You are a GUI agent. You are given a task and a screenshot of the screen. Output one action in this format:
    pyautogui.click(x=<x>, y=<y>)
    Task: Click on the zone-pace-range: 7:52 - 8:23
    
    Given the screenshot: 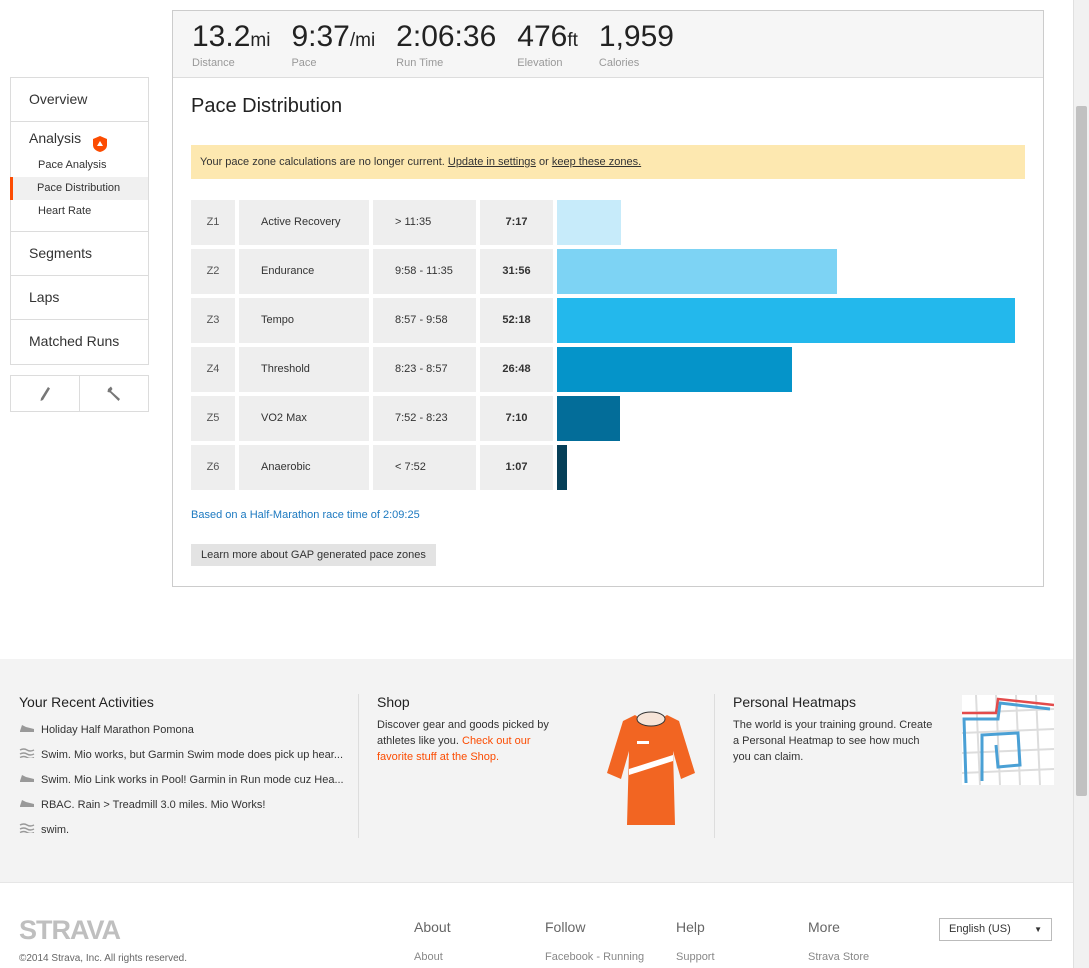 What is the action you would take?
    pyautogui.click(x=424, y=418)
    